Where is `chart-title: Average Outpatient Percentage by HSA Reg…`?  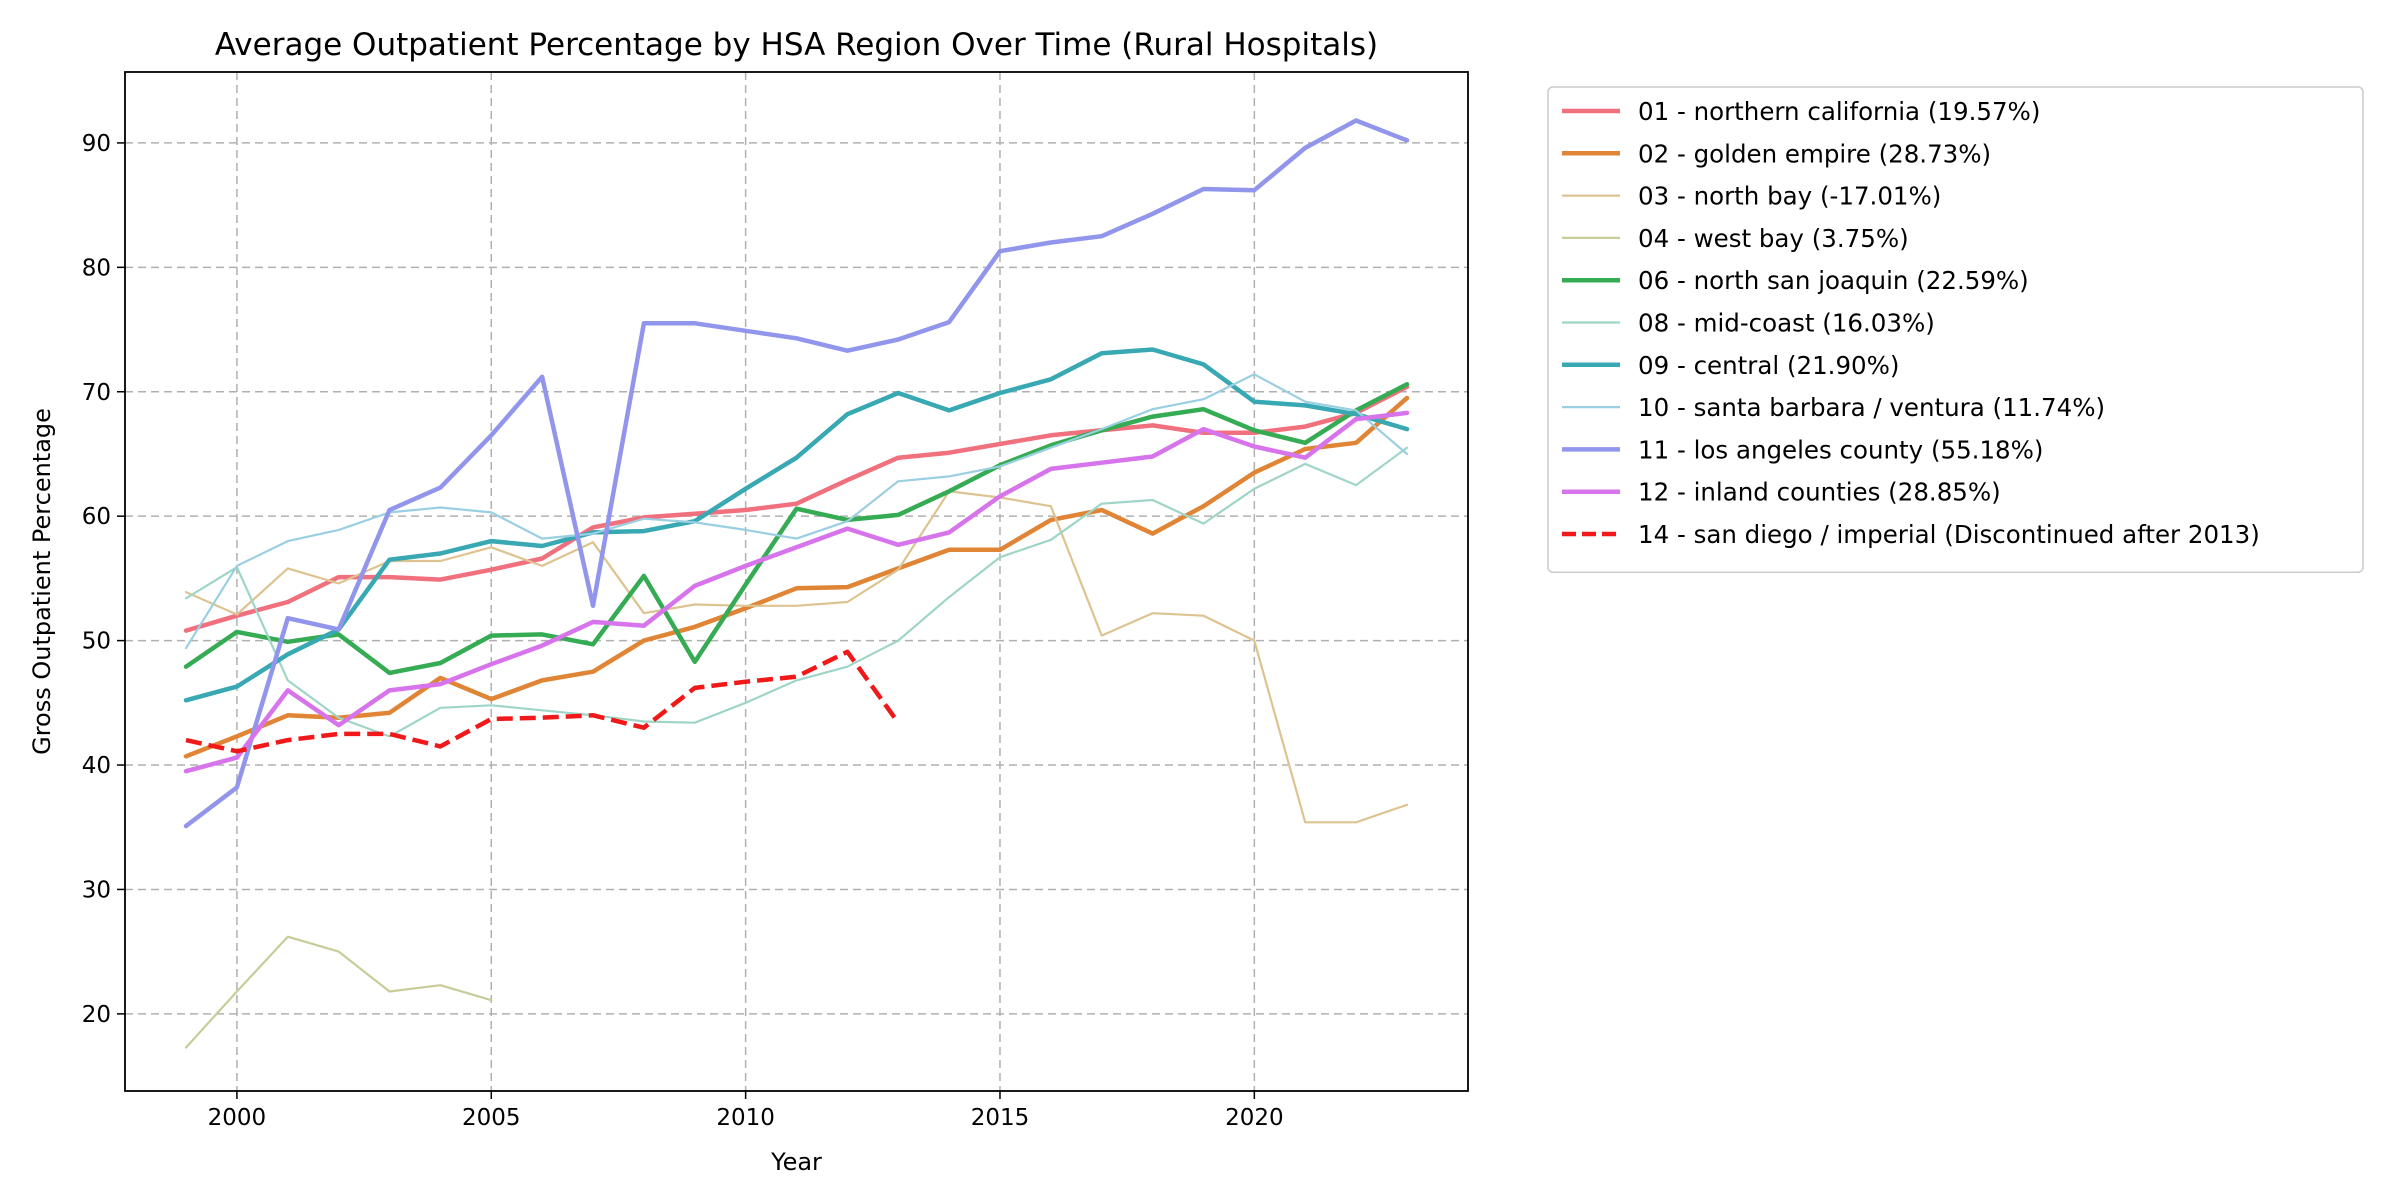 chart-title: Average Outpatient Percentage by HSA Reg… is located at coordinates (796, 45).